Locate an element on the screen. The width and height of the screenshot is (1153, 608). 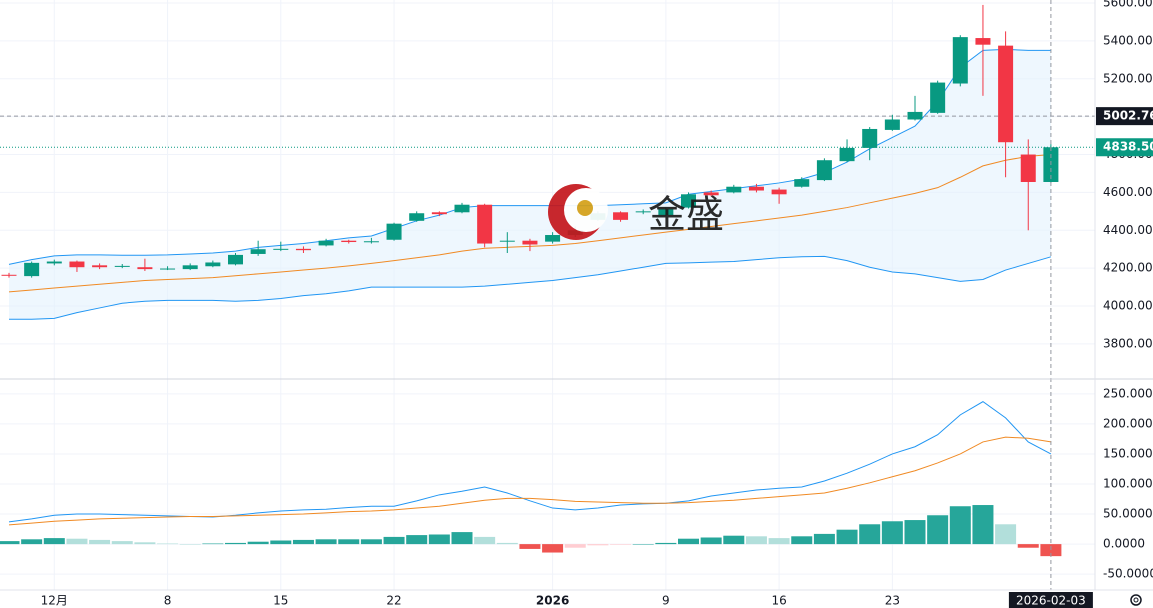
price-label-box is located at coordinates (1124, 116).